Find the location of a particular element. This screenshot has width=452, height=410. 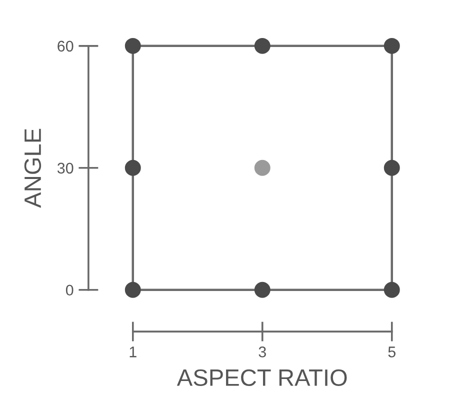

x-axis-title: ASPECT RATIO is located at coordinates (261, 377).